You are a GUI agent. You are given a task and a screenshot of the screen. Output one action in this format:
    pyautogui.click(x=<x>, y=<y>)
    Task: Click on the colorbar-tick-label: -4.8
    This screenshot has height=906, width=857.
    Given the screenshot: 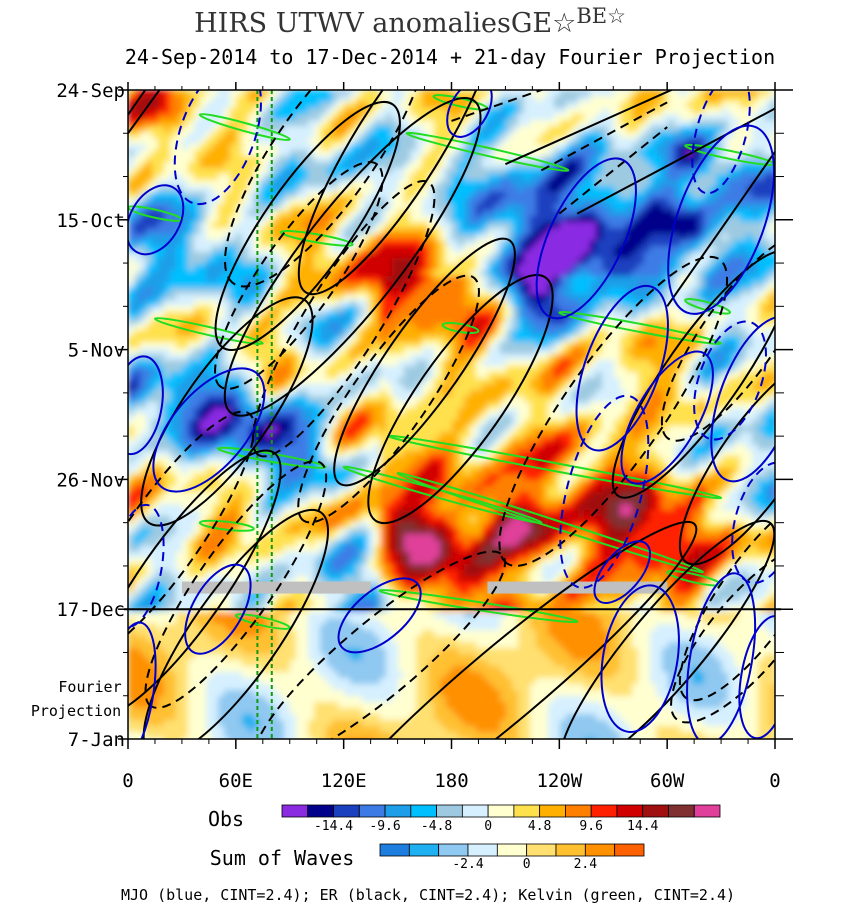 What is the action you would take?
    pyautogui.click(x=436, y=826)
    